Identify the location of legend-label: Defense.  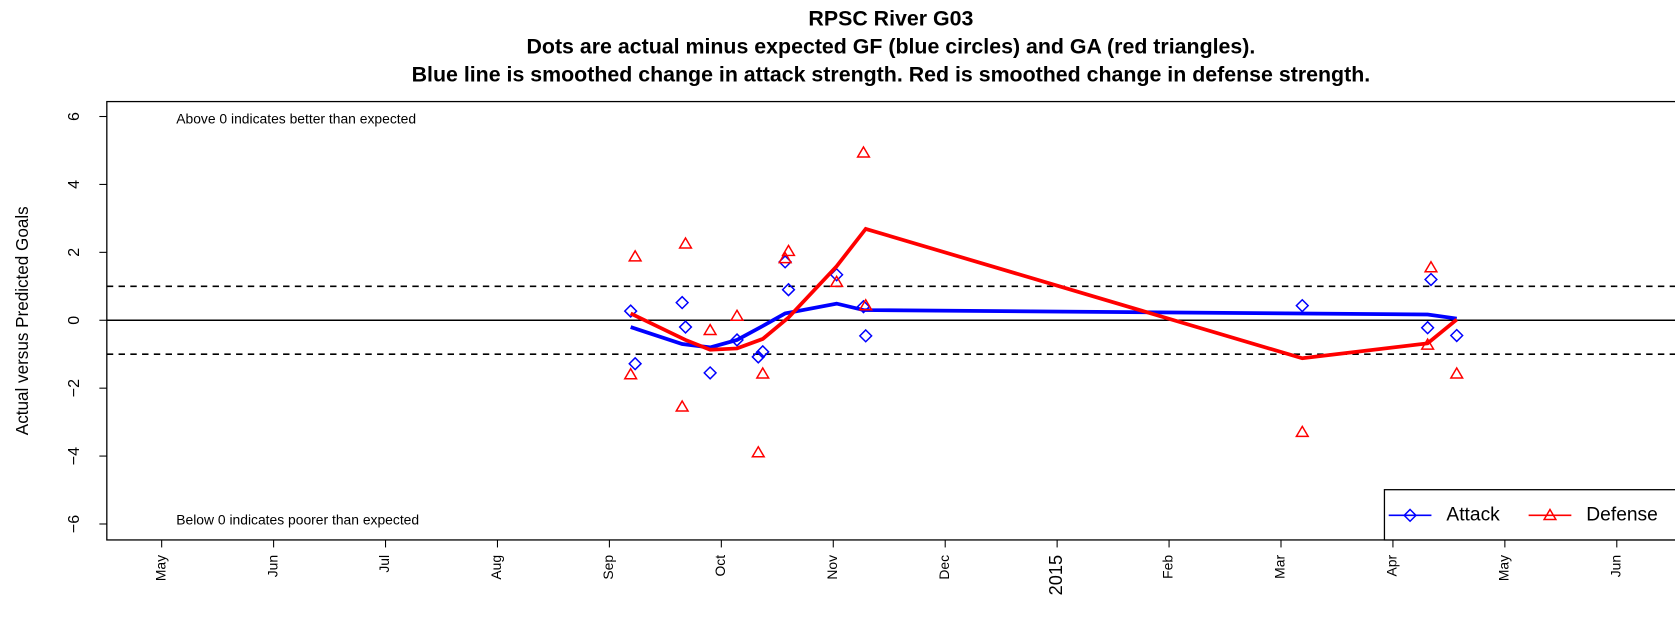
(1622, 514).